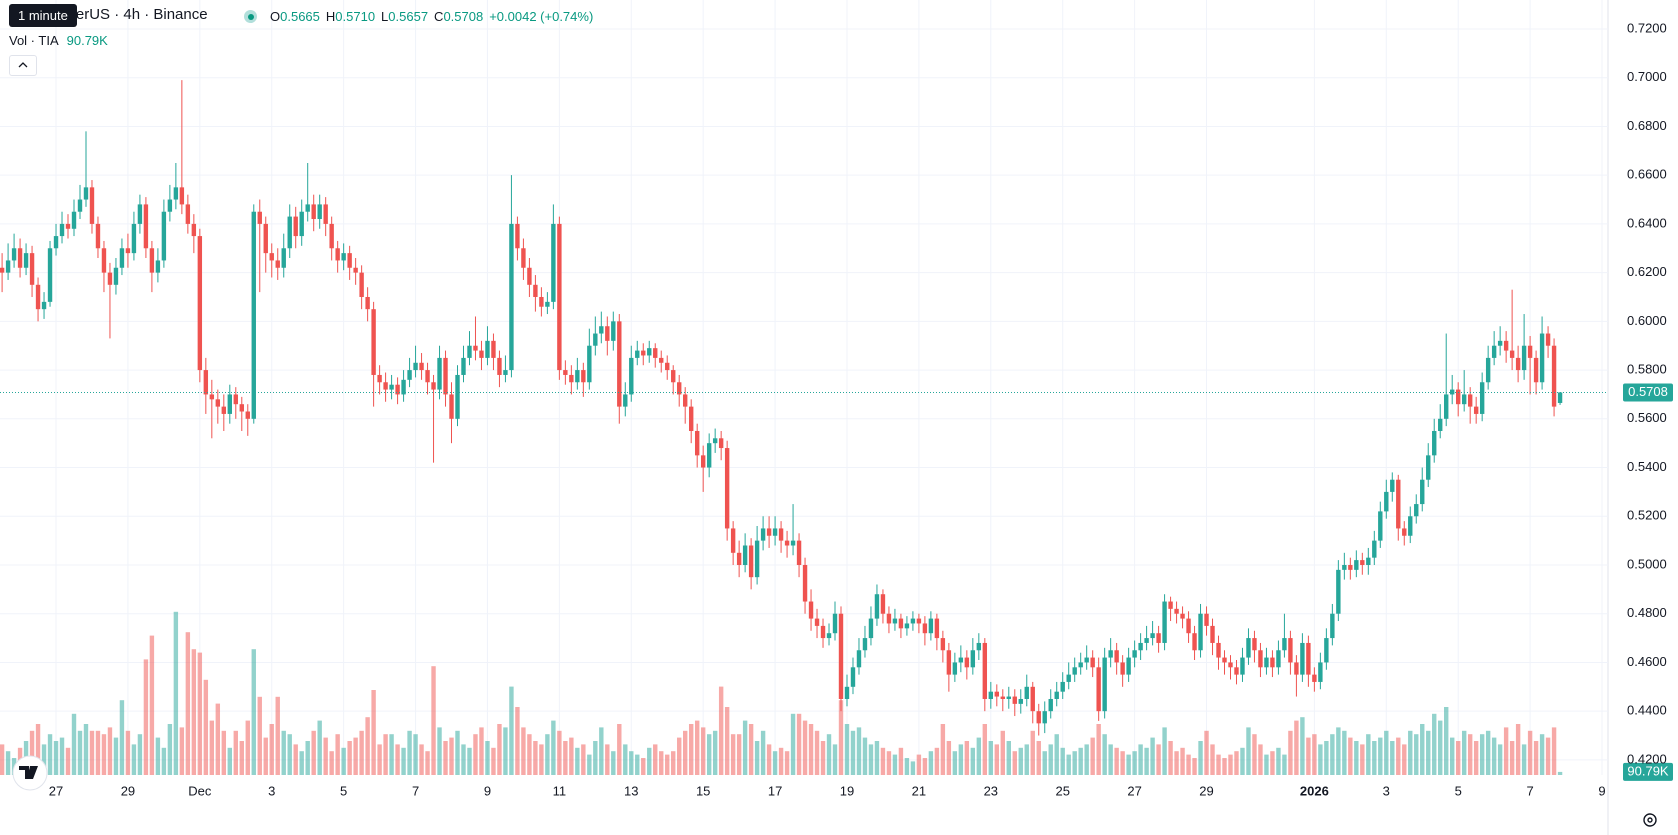 This screenshot has width=1678, height=835. Describe the element at coordinates (23, 65) in the screenshot. I see `collapse-button` at that location.